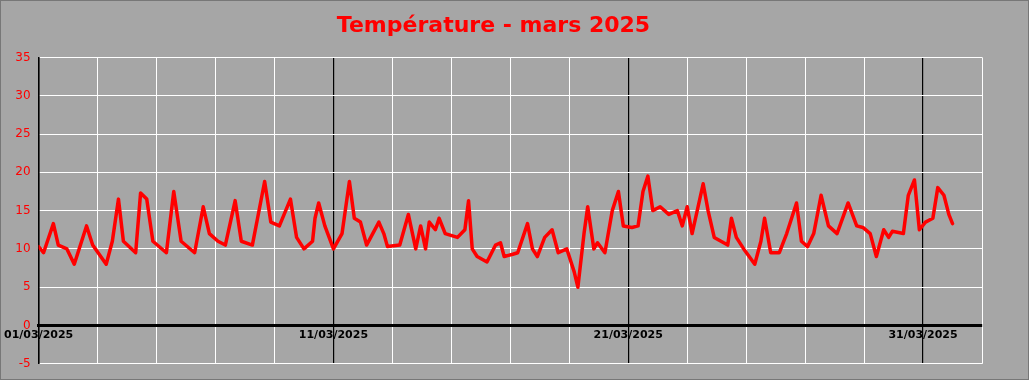 Image resolution: width=1029 pixels, height=380 pixels. What do you see at coordinates (493, 24) in the screenshot?
I see `chart-title: Température - mars 2025` at bounding box center [493, 24].